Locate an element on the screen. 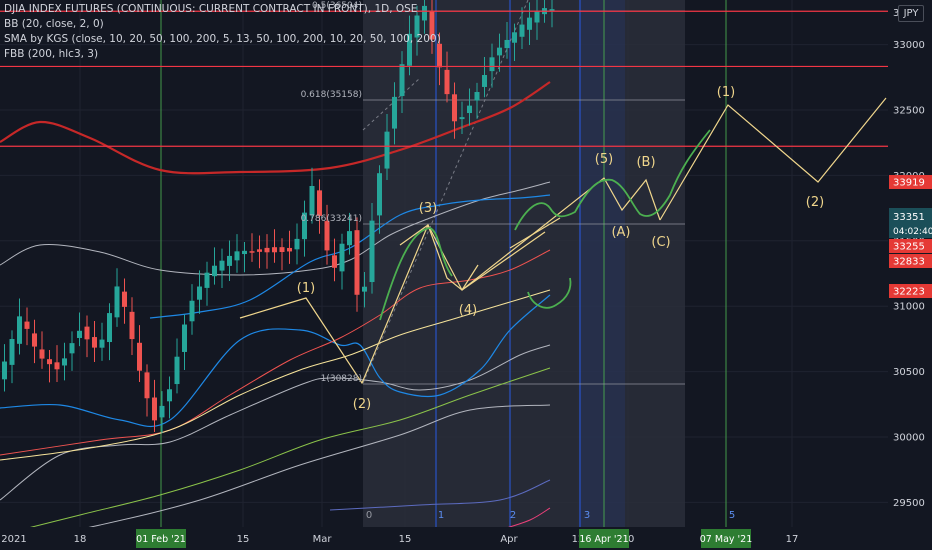 The height and width of the screenshot is (550, 932). time-tick: 12 is located at coordinates (578, 539).